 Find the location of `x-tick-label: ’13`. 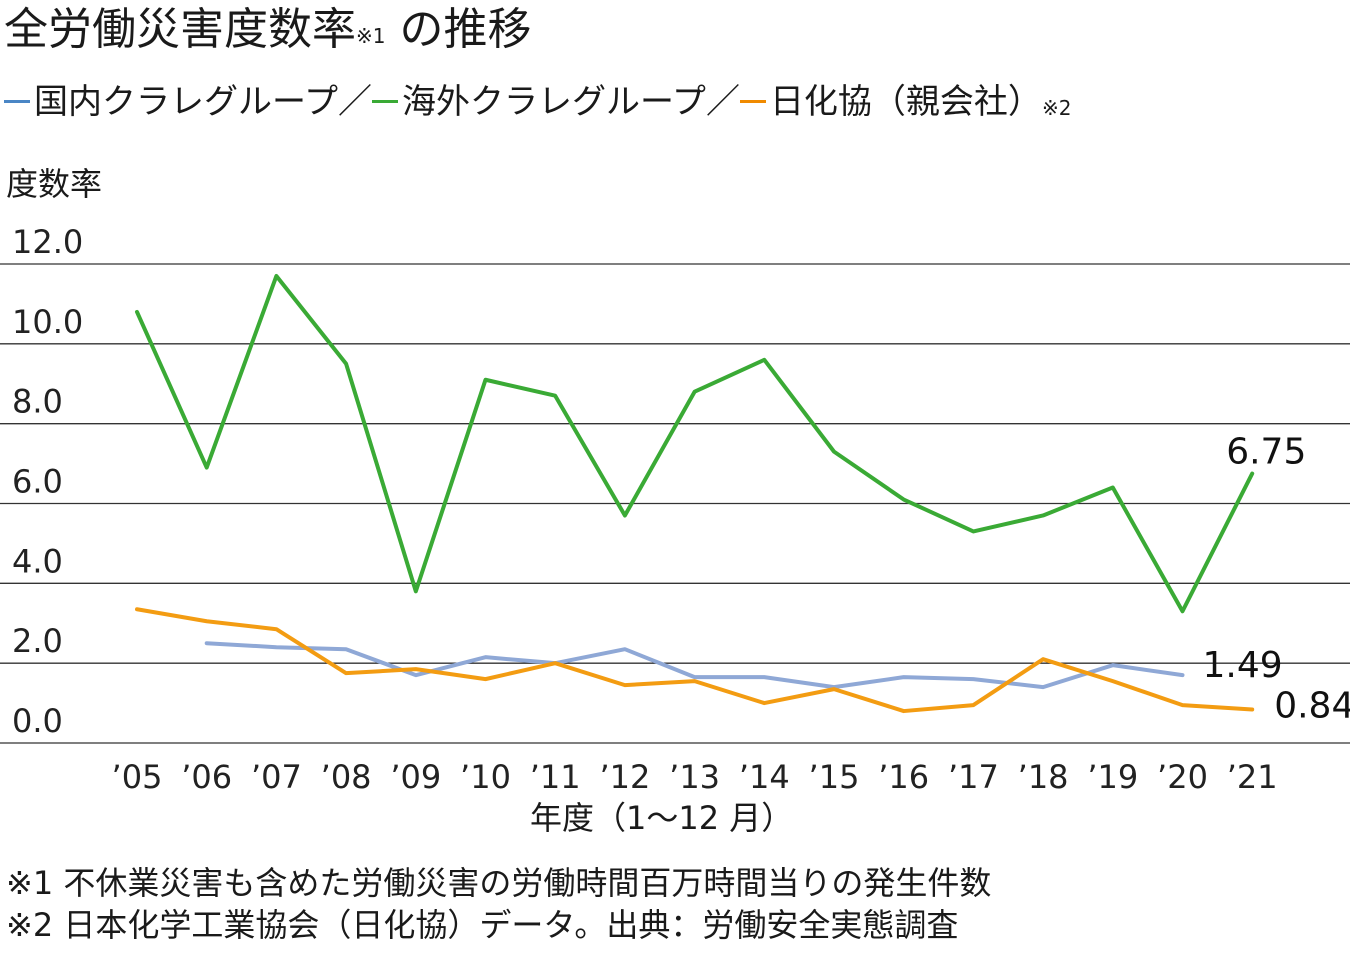

x-tick-label: ’13 is located at coordinates (694, 777).